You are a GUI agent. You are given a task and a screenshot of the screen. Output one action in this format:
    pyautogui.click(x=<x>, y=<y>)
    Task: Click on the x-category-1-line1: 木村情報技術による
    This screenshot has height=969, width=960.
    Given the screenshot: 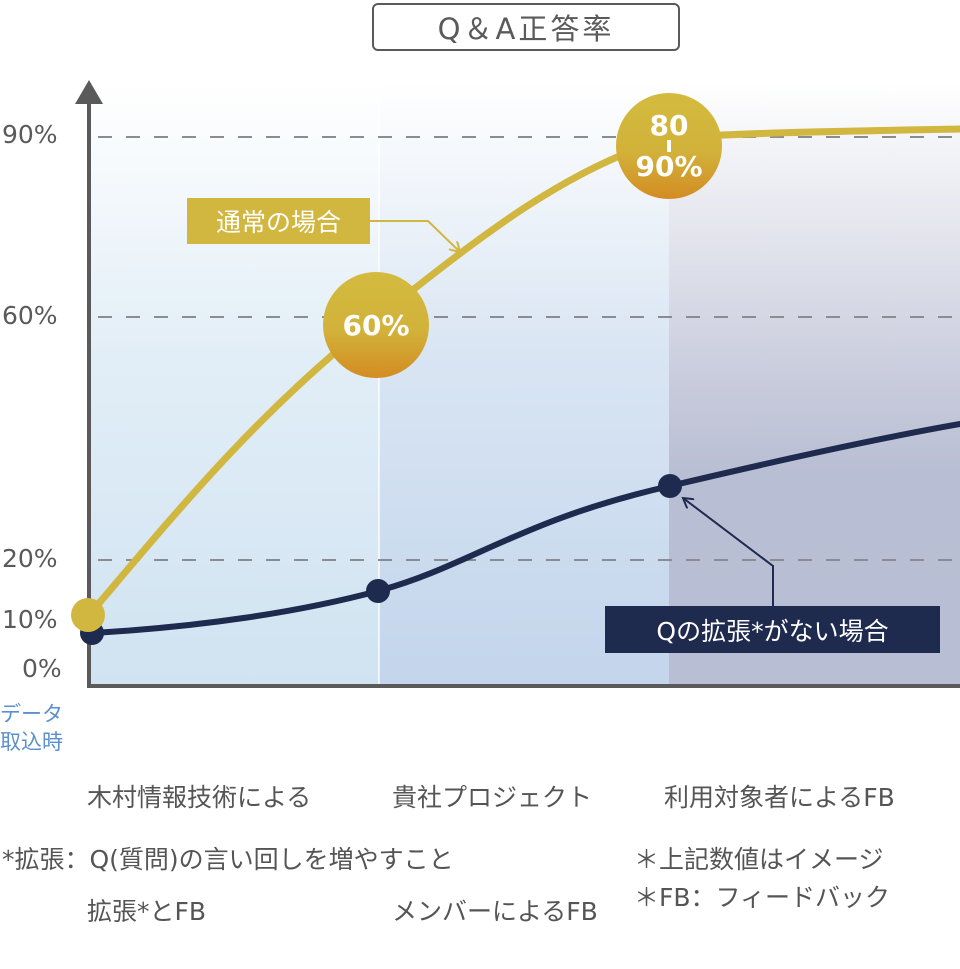 What is the action you would take?
    pyautogui.click(x=199, y=797)
    